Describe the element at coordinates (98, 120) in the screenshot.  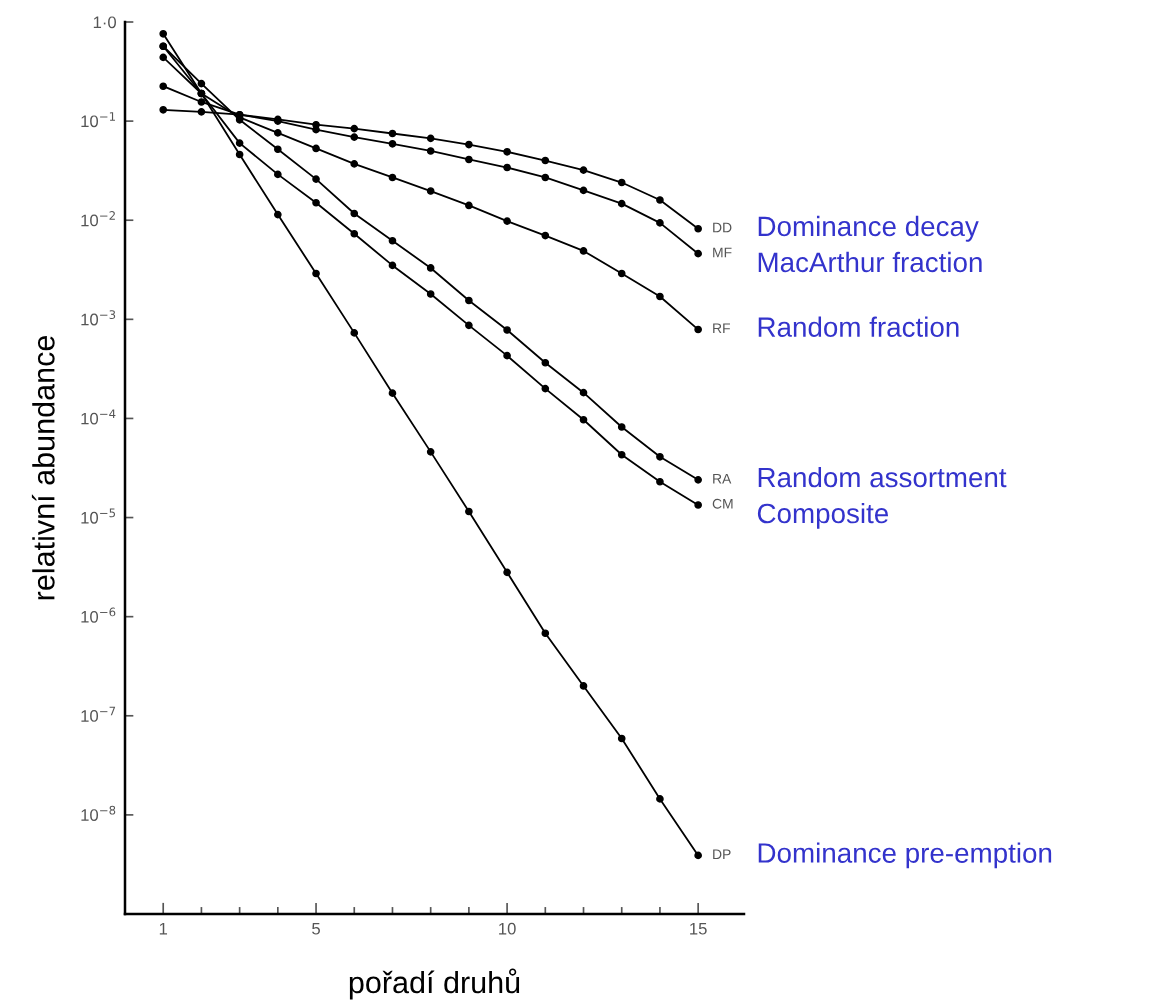
I see `y-tick-label: 10$^{−1}$` at that location.